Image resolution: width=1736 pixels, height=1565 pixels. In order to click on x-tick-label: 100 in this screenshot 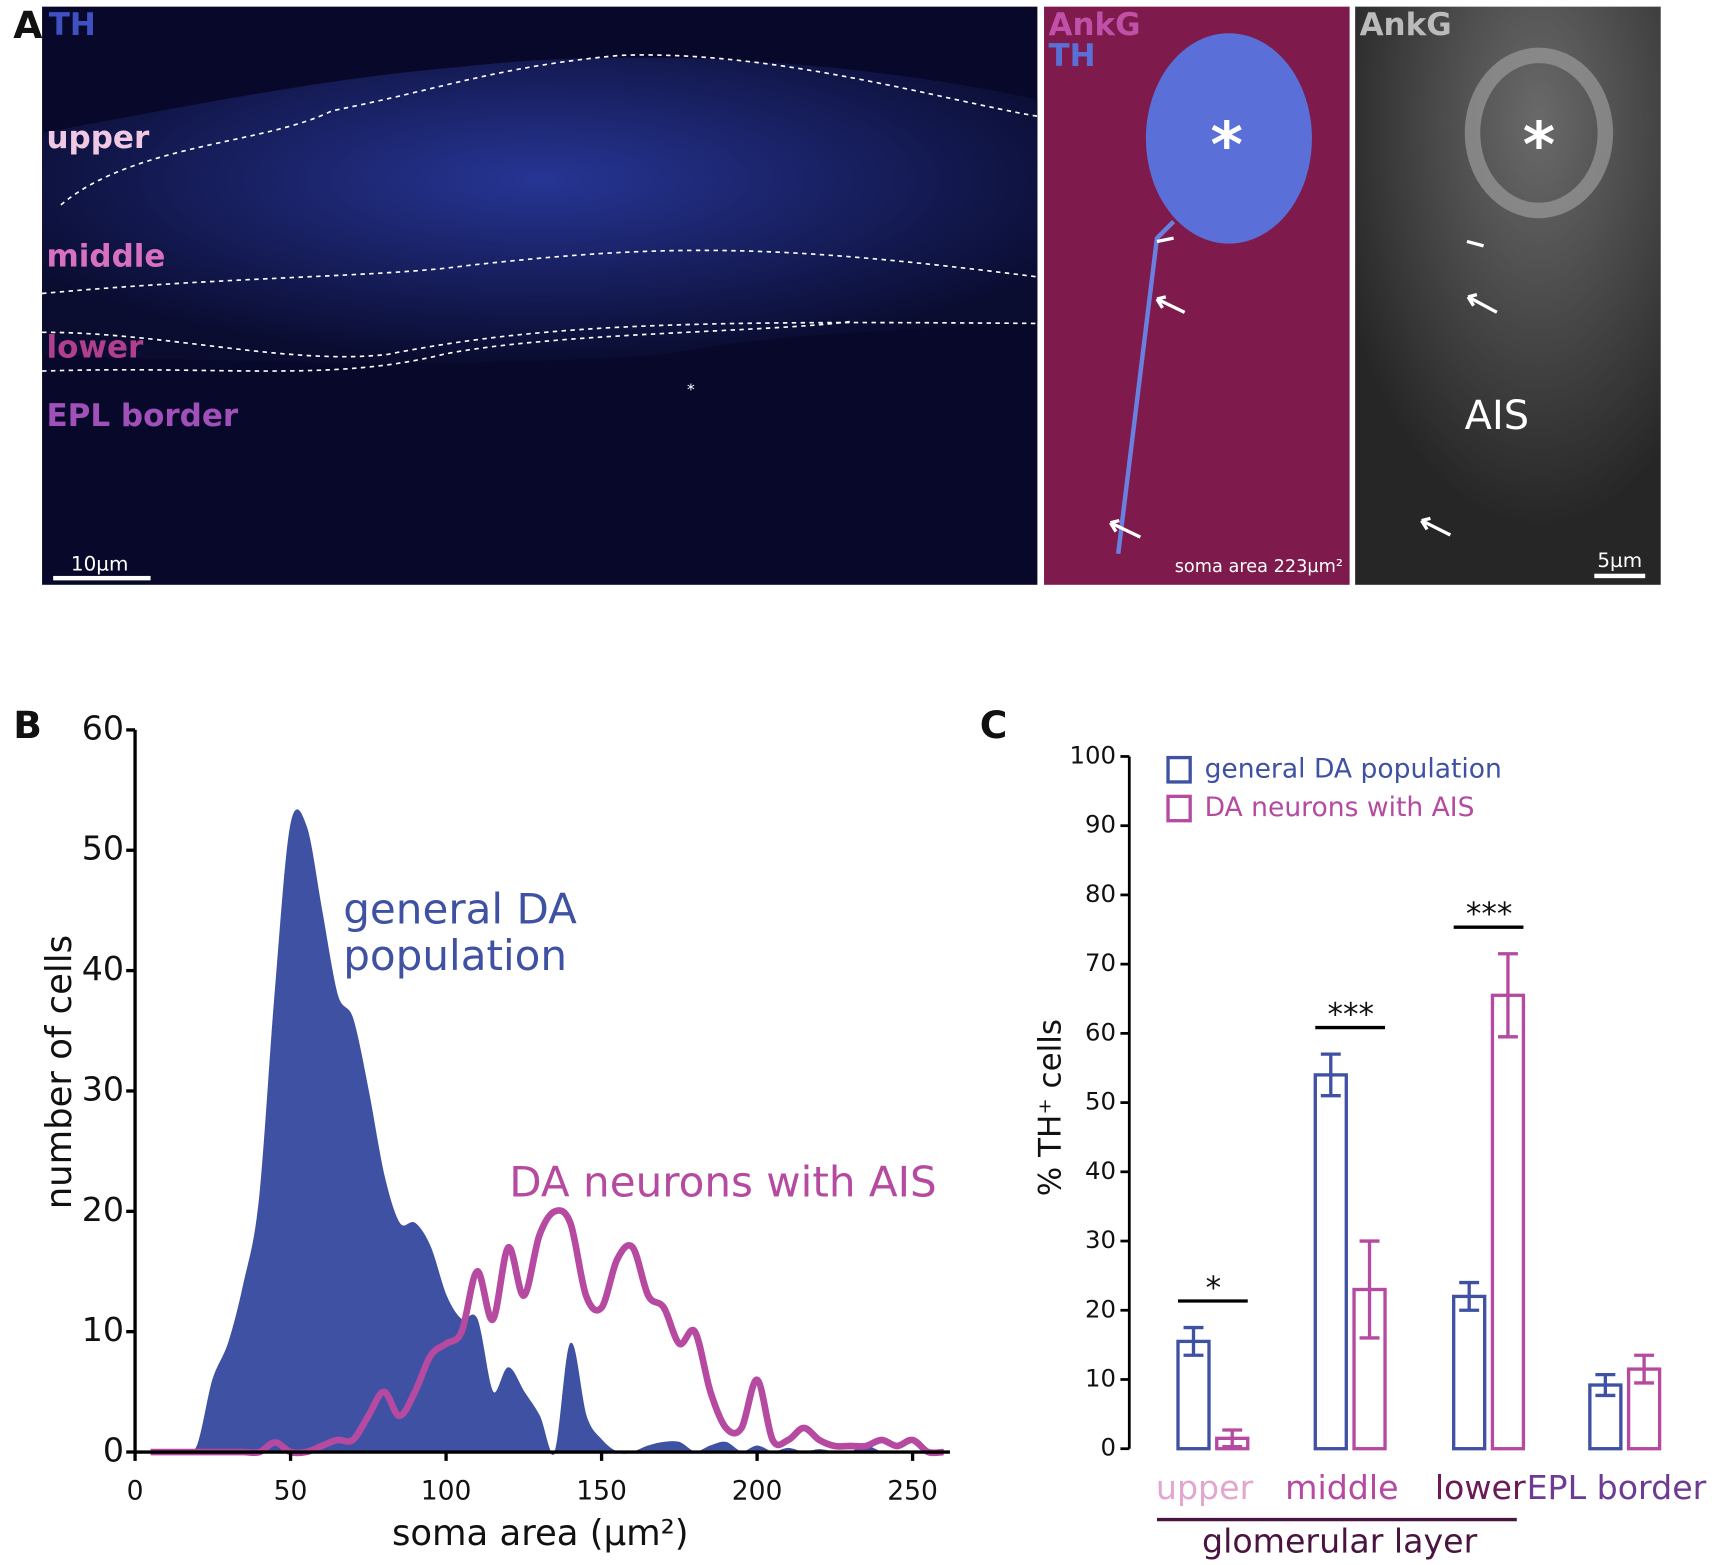, I will do `click(446, 1490)`.